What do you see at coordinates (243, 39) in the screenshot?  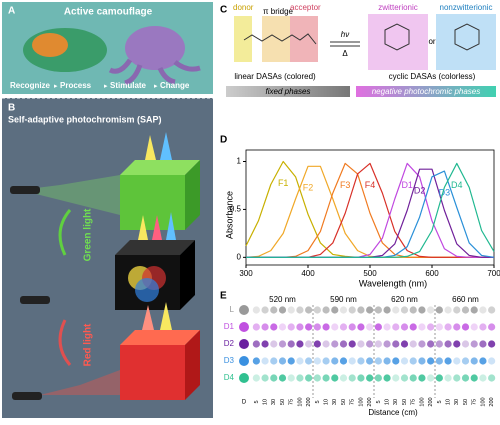 I see `donor-box` at bounding box center [243, 39].